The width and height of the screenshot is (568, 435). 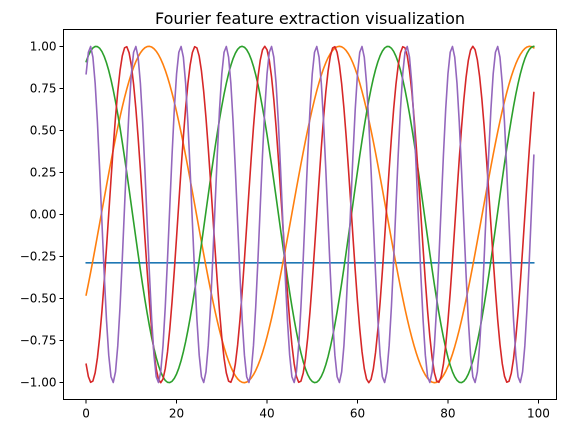 What do you see at coordinates (38, 299) in the screenshot?
I see `y-tick-label: −0.50` at bounding box center [38, 299].